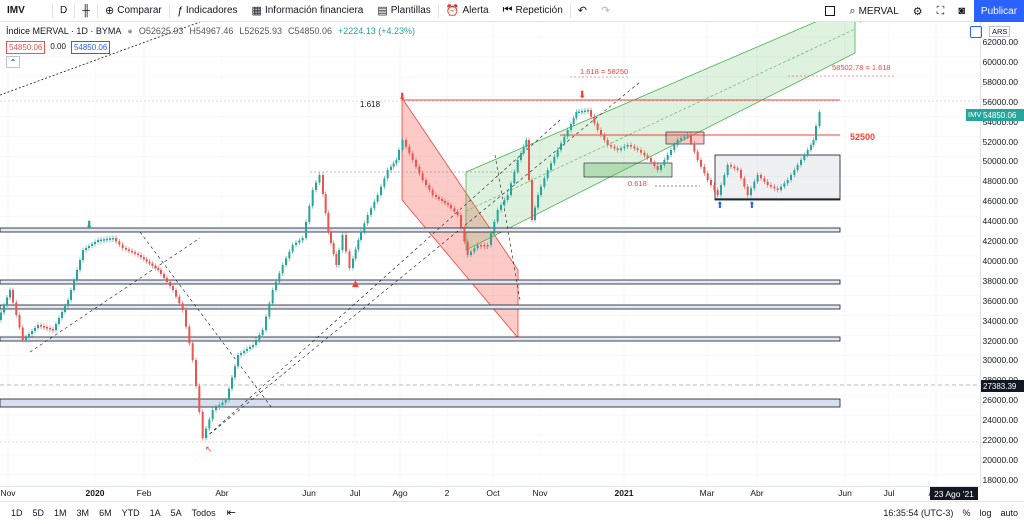 The height and width of the screenshot is (524, 1024). What do you see at coordinates (966, 513) in the screenshot?
I see `percent-toggle: %` at bounding box center [966, 513].